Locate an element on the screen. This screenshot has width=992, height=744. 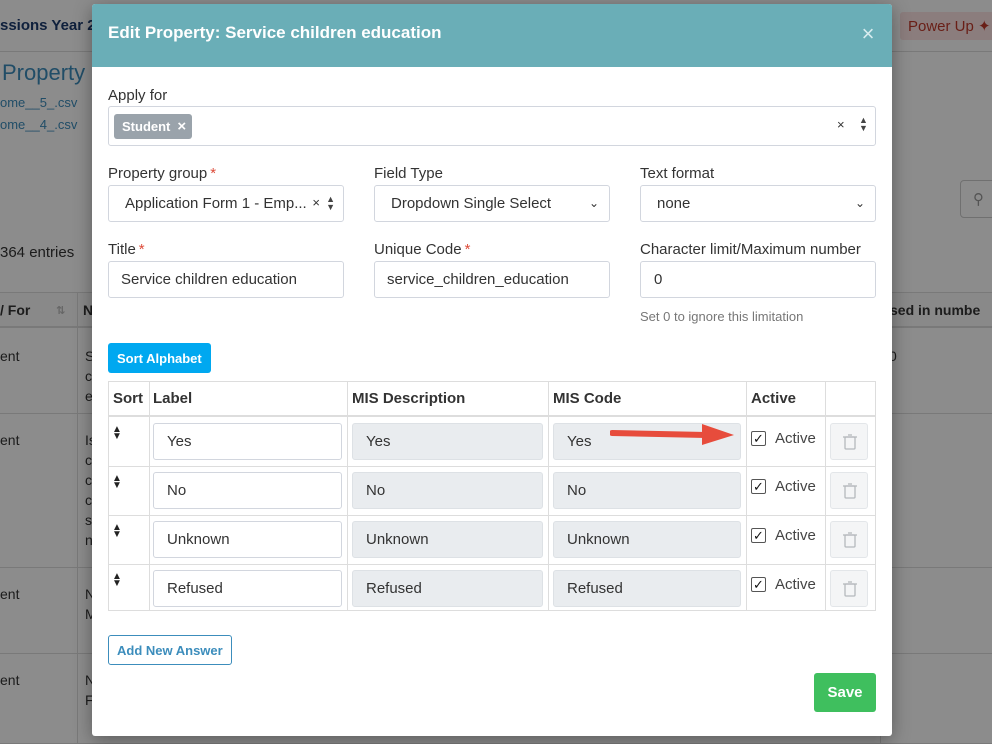
column-name: N is located at coordinates (88, 310).